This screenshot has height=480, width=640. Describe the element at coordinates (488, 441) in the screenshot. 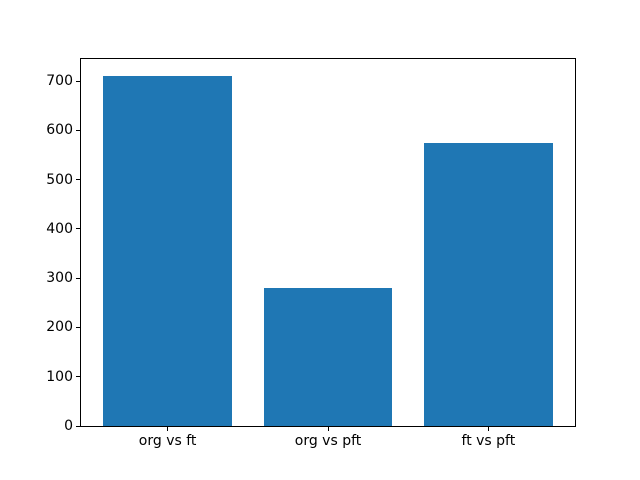

I see `x-axis-category-label: ft vs pft` at that location.